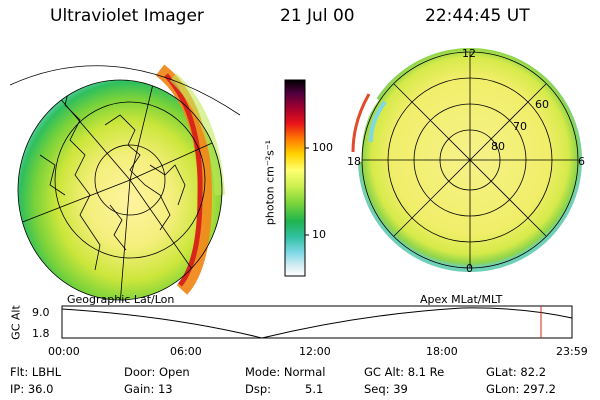  Describe the element at coordinates (572, 351) in the screenshot. I see `x-tick-2359: 23:59` at that location.